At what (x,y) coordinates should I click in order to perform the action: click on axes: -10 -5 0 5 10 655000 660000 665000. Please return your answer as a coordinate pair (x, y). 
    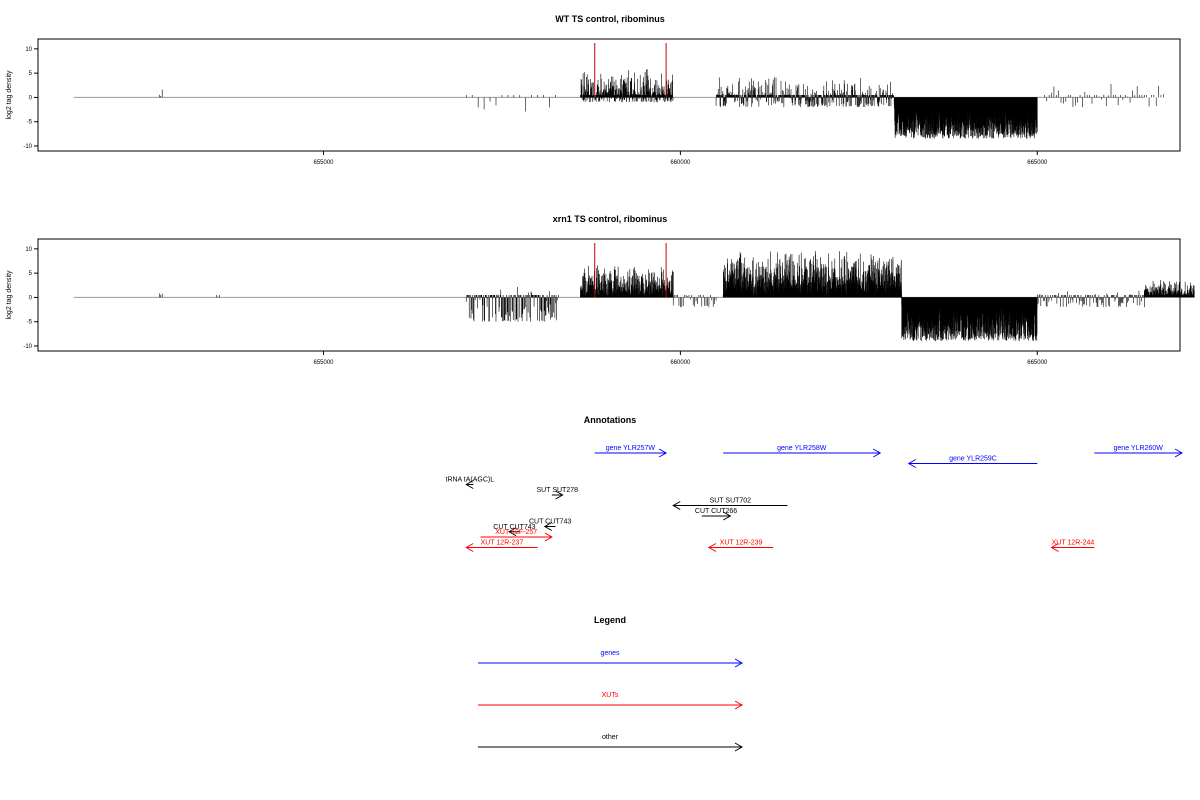
    Looking at the image, I should click on (535, 106).